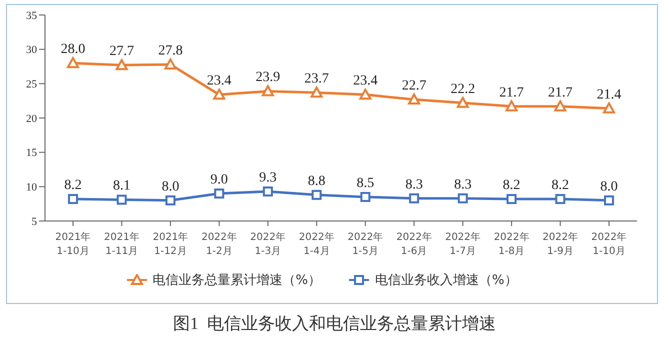 This screenshot has width=669, height=343. I want to click on x-tick-label: 2022年 1-2月, so click(219, 244).